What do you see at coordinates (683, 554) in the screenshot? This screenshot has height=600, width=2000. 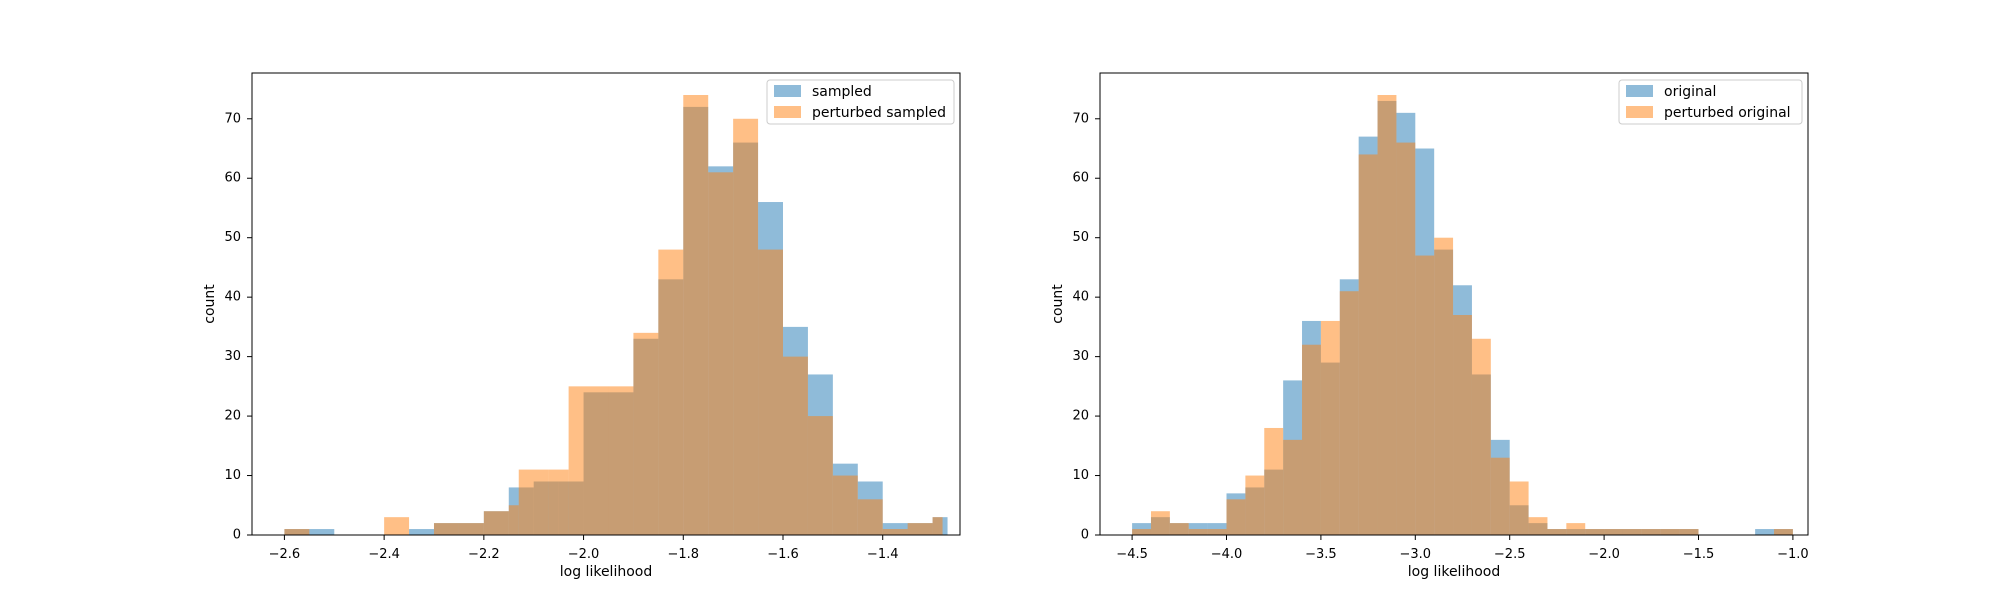 I see `left-x-tick-label: −1.8` at bounding box center [683, 554].